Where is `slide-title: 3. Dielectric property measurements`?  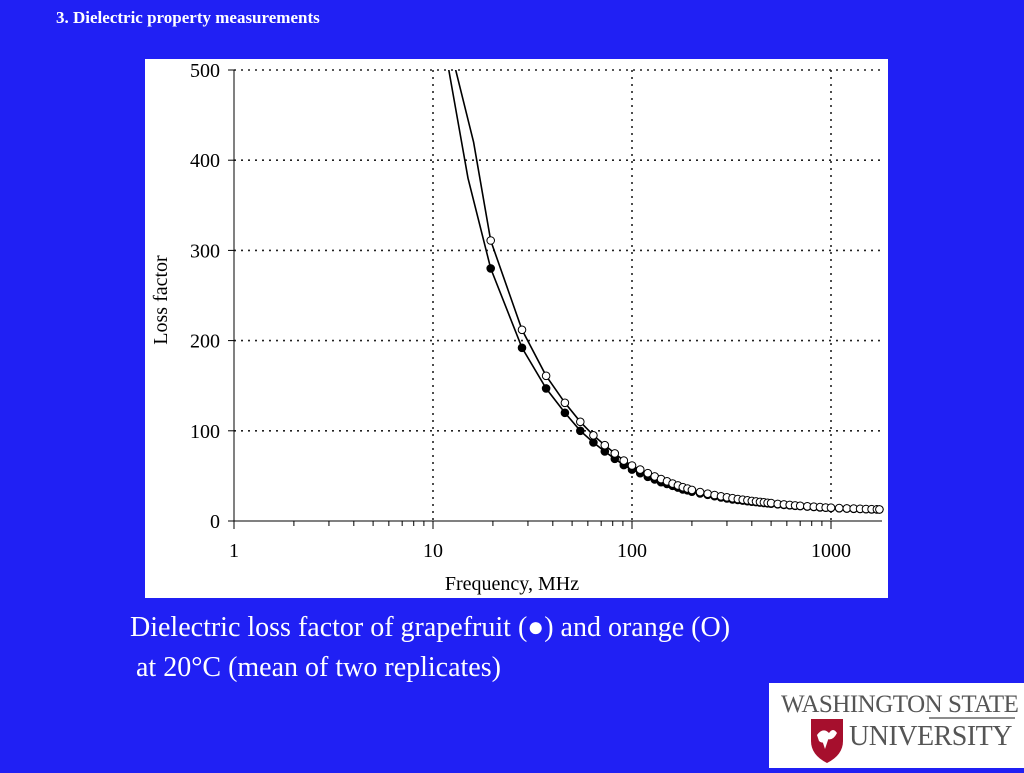
slide-title: 3. Dielectric property measurements is located at coordinates (188, 17).